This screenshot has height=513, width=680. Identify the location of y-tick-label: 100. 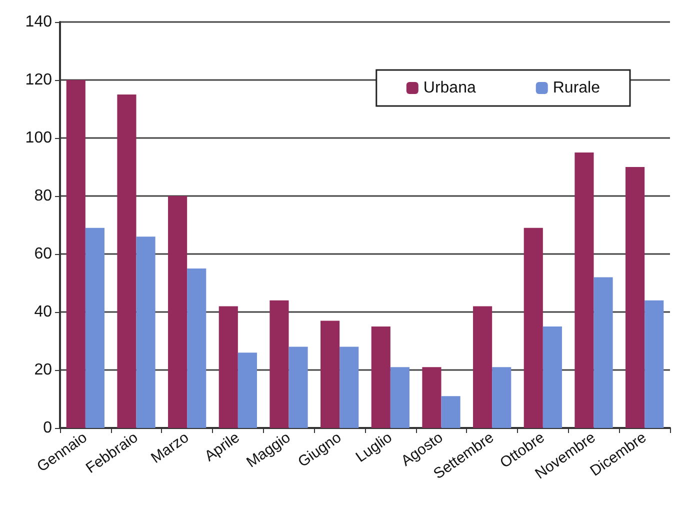
(38, 138).